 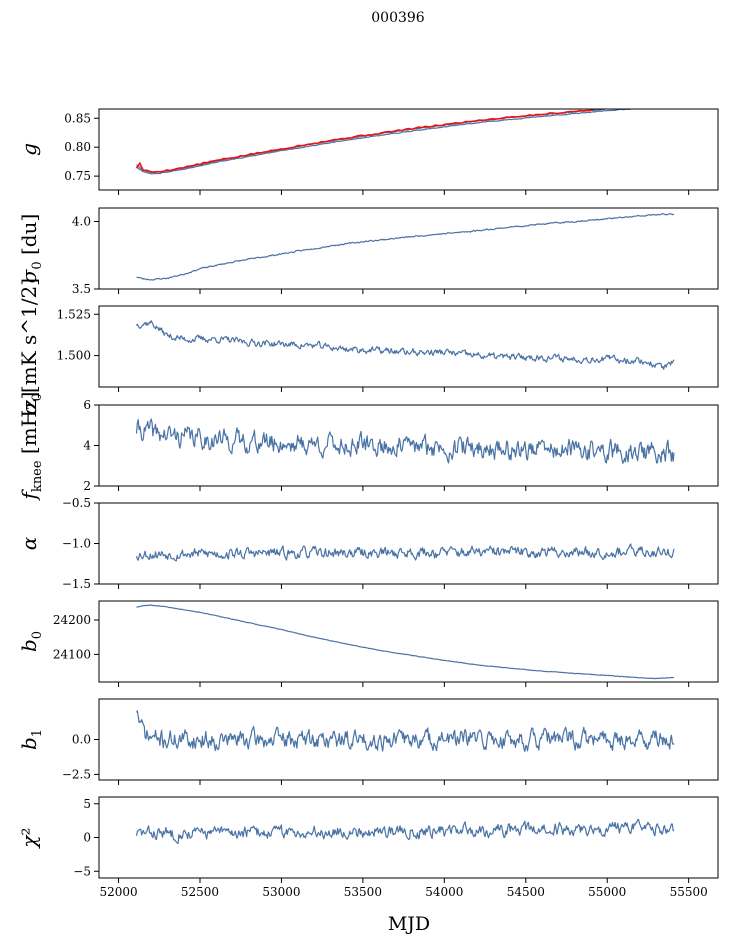 I want to click on panel-b1: −2.5 0.0 b1, so click(x=368, y=741).